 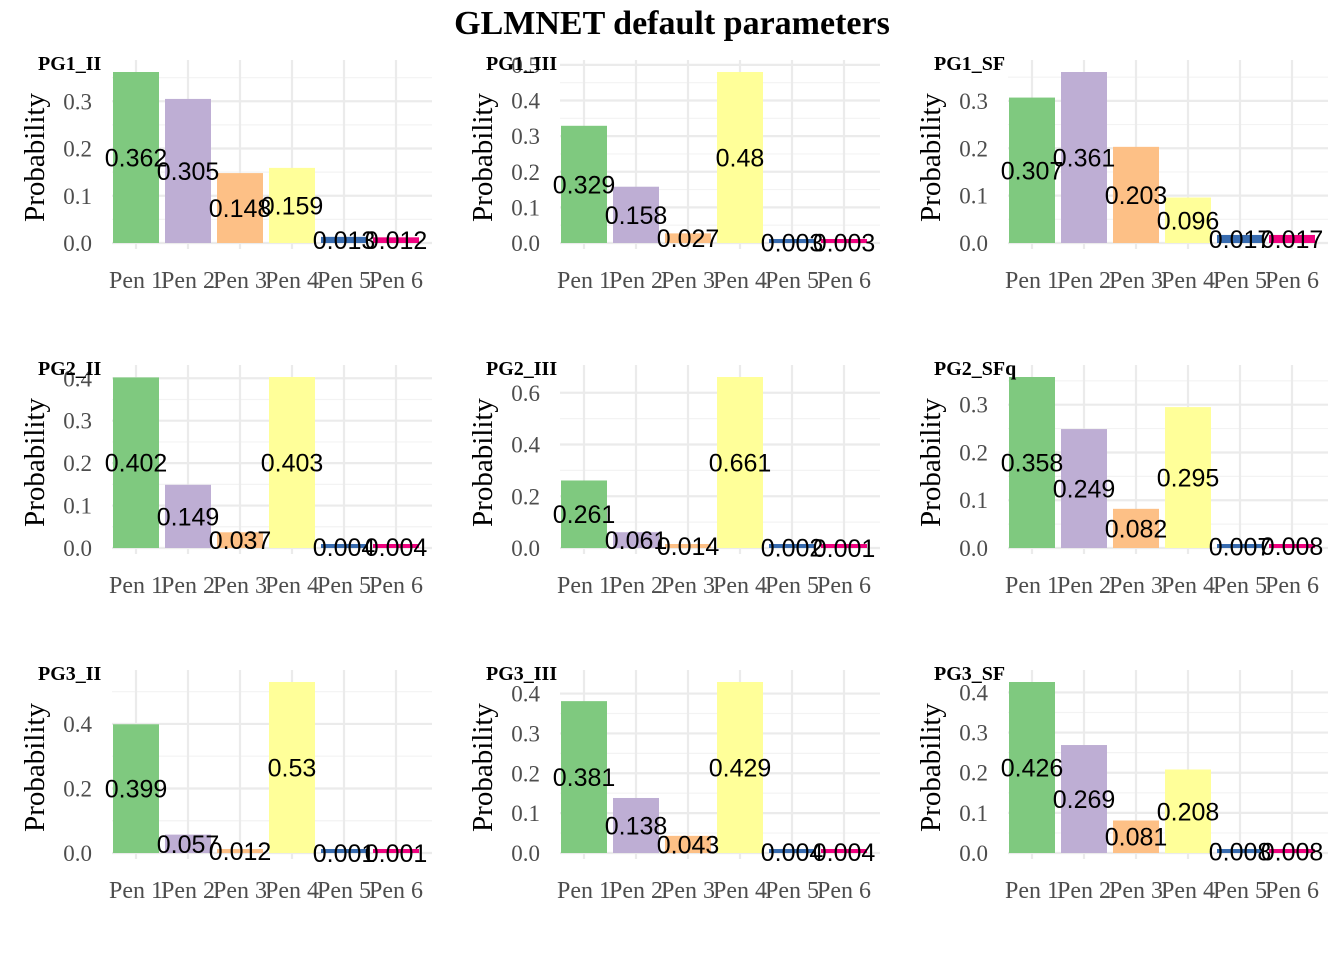 I want to click on data-label: 0.305, so click(x=188, y=172).